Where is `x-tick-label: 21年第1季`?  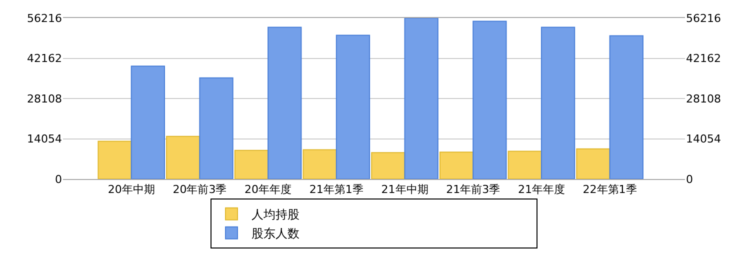 x-tick-label: 21年第1季 is located at coordinates (336, 189).